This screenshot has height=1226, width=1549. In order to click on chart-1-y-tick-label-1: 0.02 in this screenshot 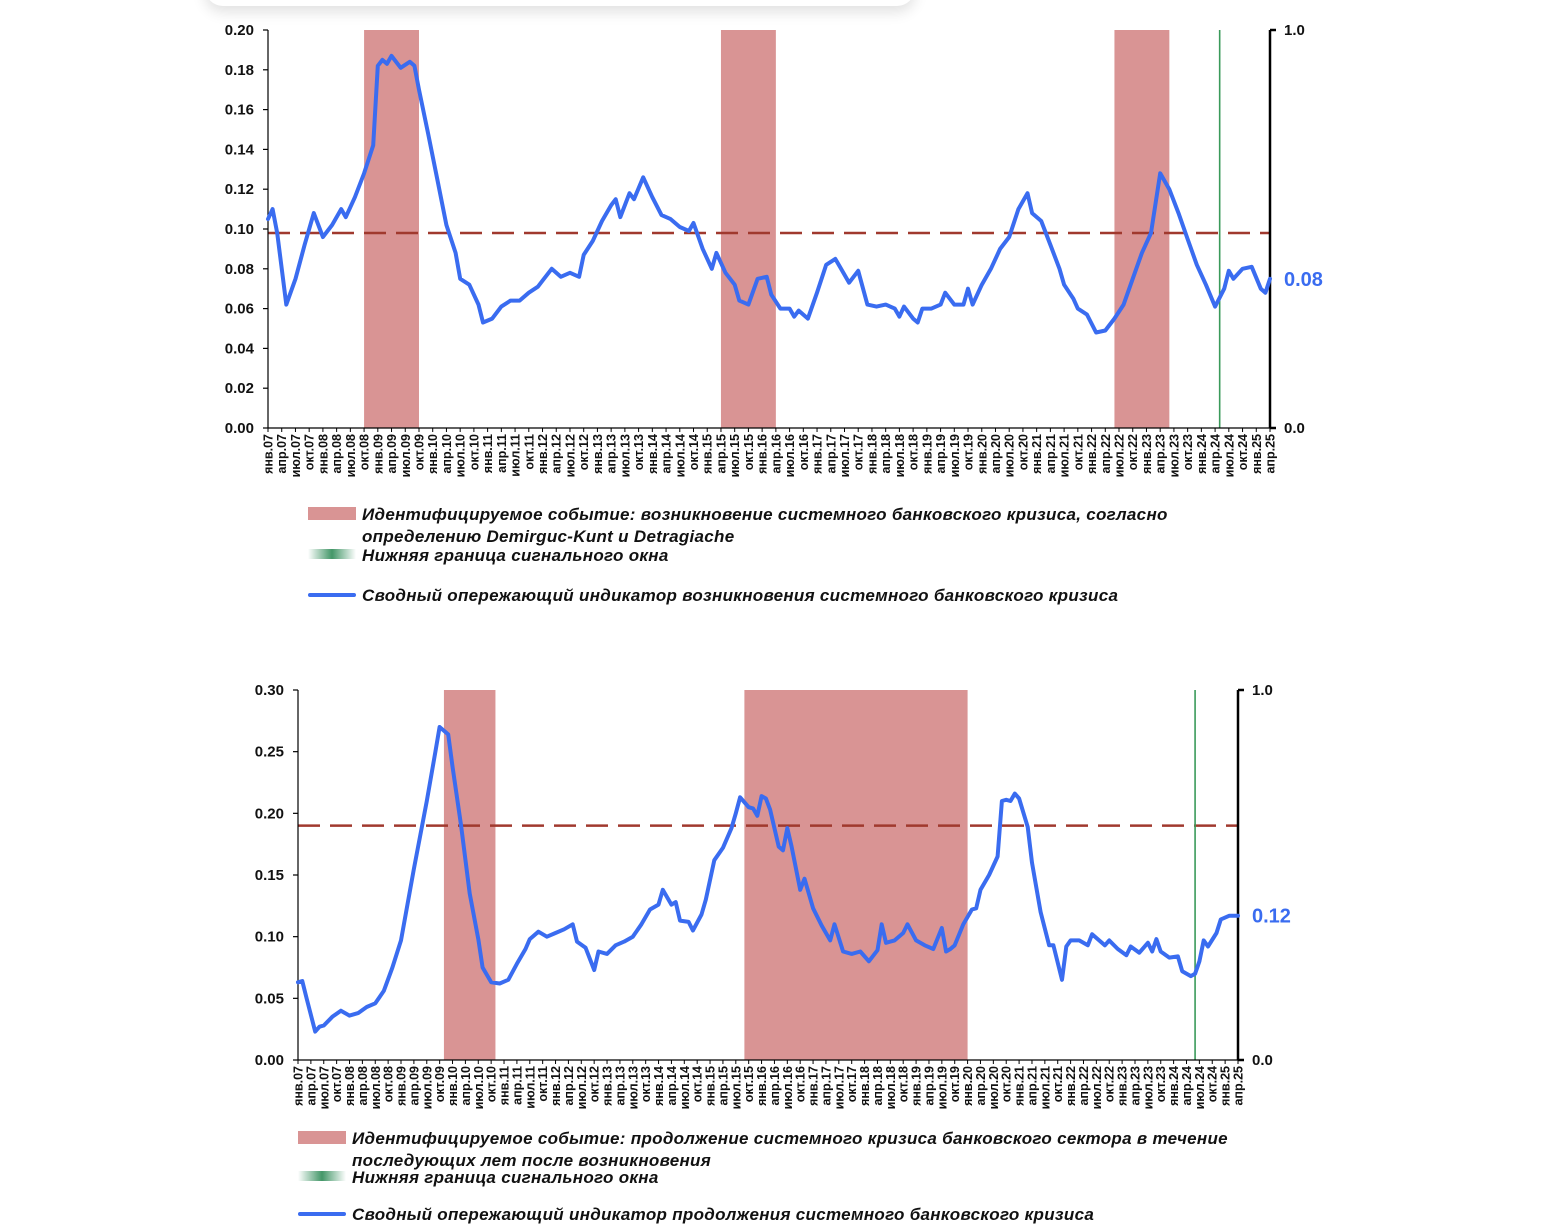, I will do `click(239, 388)`.